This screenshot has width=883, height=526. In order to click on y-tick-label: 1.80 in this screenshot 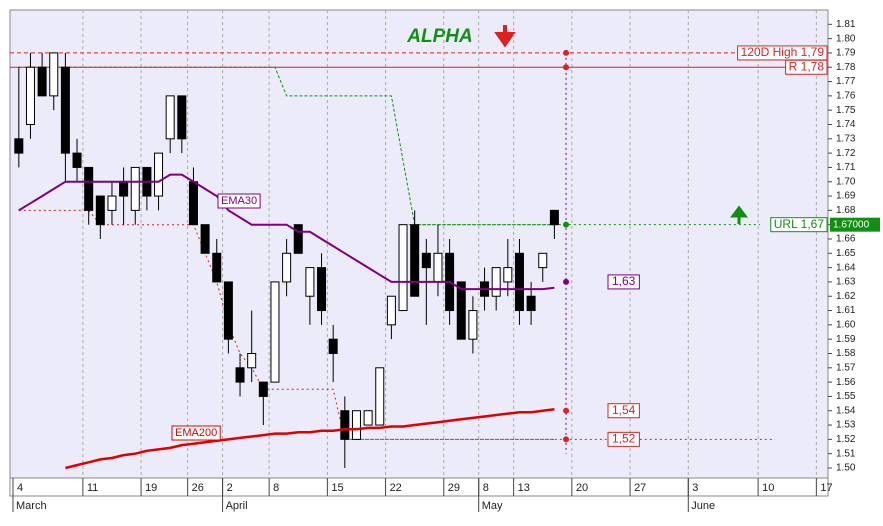, I will do `click(846, 38)`.